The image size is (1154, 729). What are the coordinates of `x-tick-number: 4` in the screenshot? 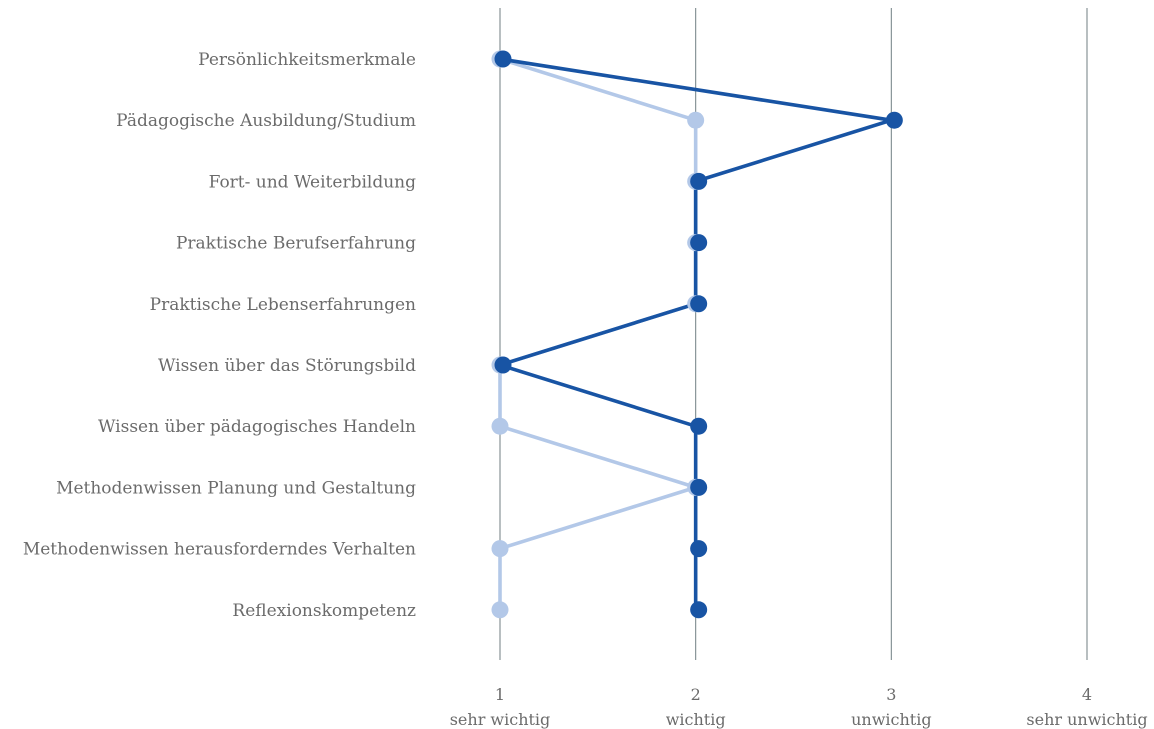 It's located at (1087, 694).